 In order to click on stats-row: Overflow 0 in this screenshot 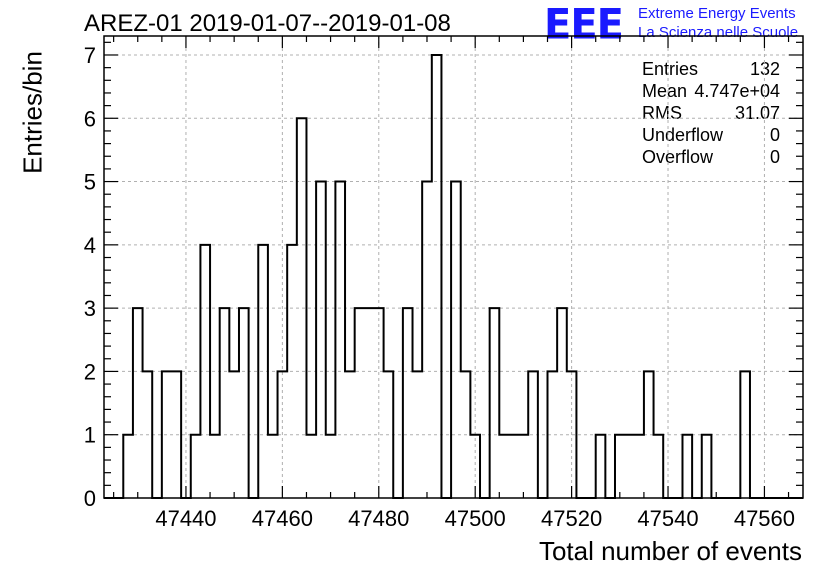, I will do `click(711, 157)`.